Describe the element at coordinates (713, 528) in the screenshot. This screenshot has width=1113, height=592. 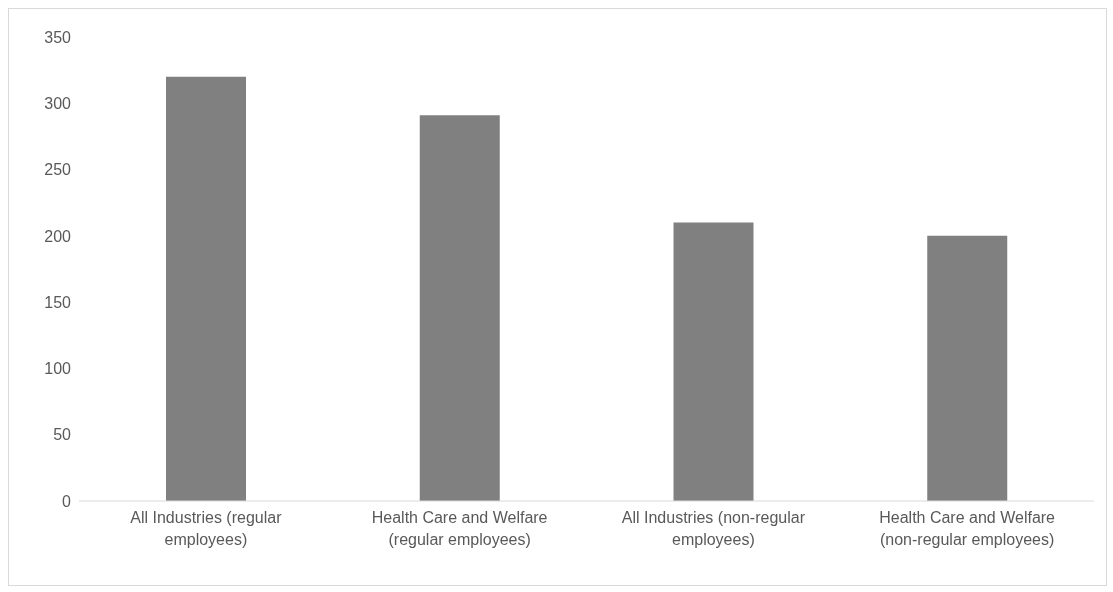
I see `x-tick-label: All Industries (non-regular employees)` at that location.